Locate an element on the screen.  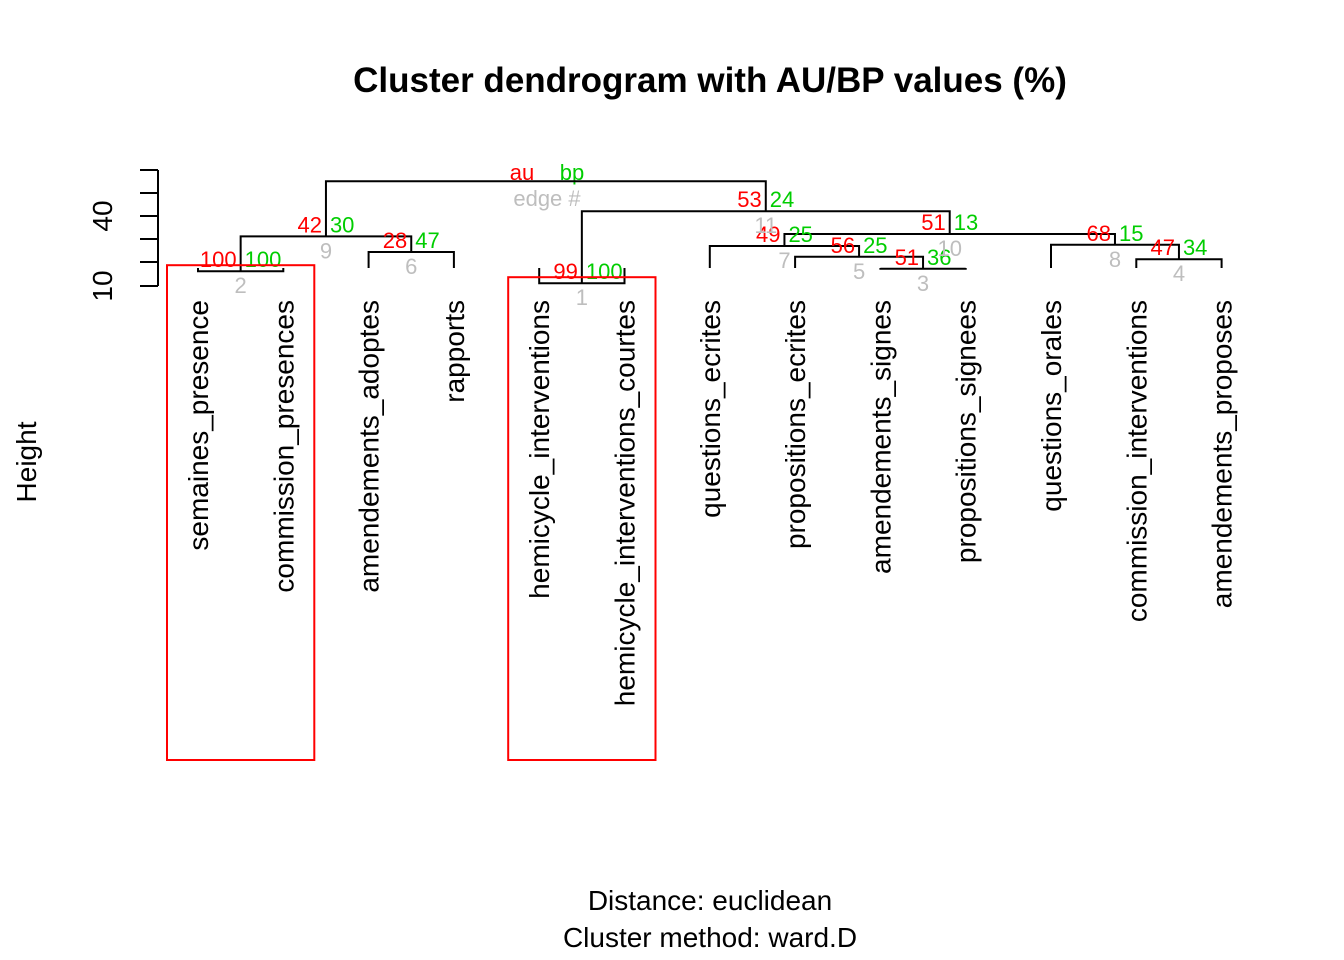
bp-value: 15 is located at coordinates (1131, 233).